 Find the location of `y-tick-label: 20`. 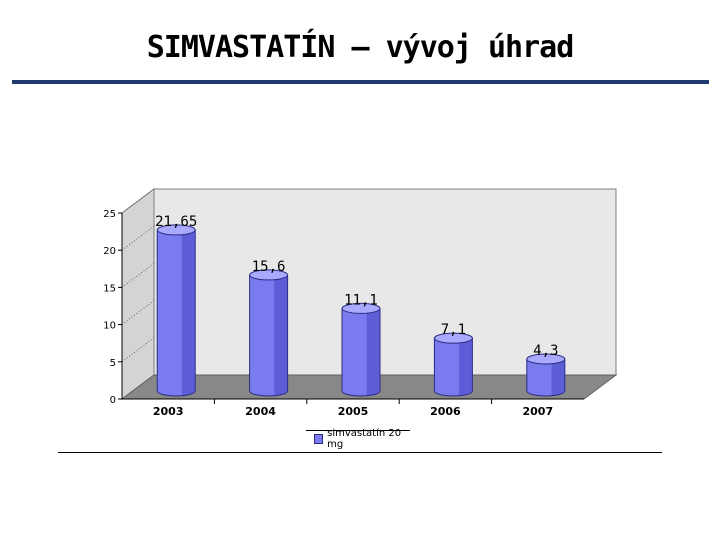

y-tick-label: 20 is located at coordinates (109, 251).